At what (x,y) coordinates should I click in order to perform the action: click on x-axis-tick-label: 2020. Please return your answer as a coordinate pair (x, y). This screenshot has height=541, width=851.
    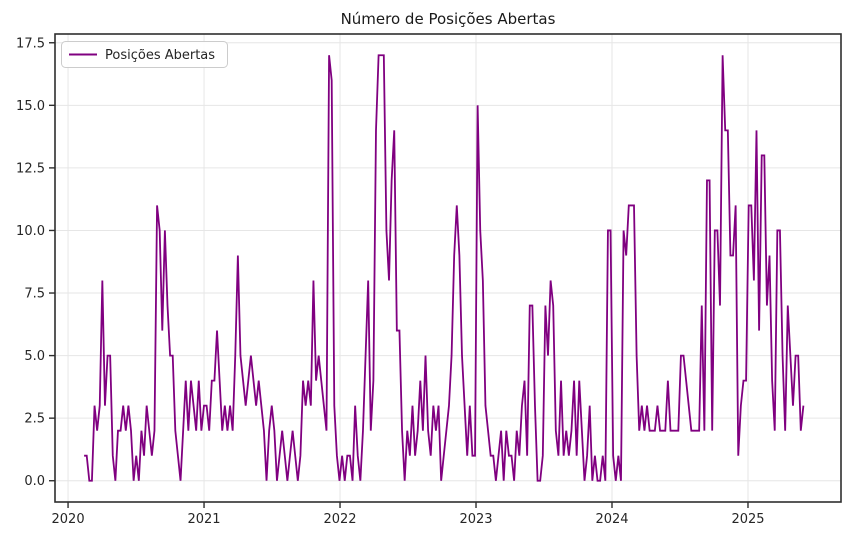
    Looking at the image, I should click on (68, 519).